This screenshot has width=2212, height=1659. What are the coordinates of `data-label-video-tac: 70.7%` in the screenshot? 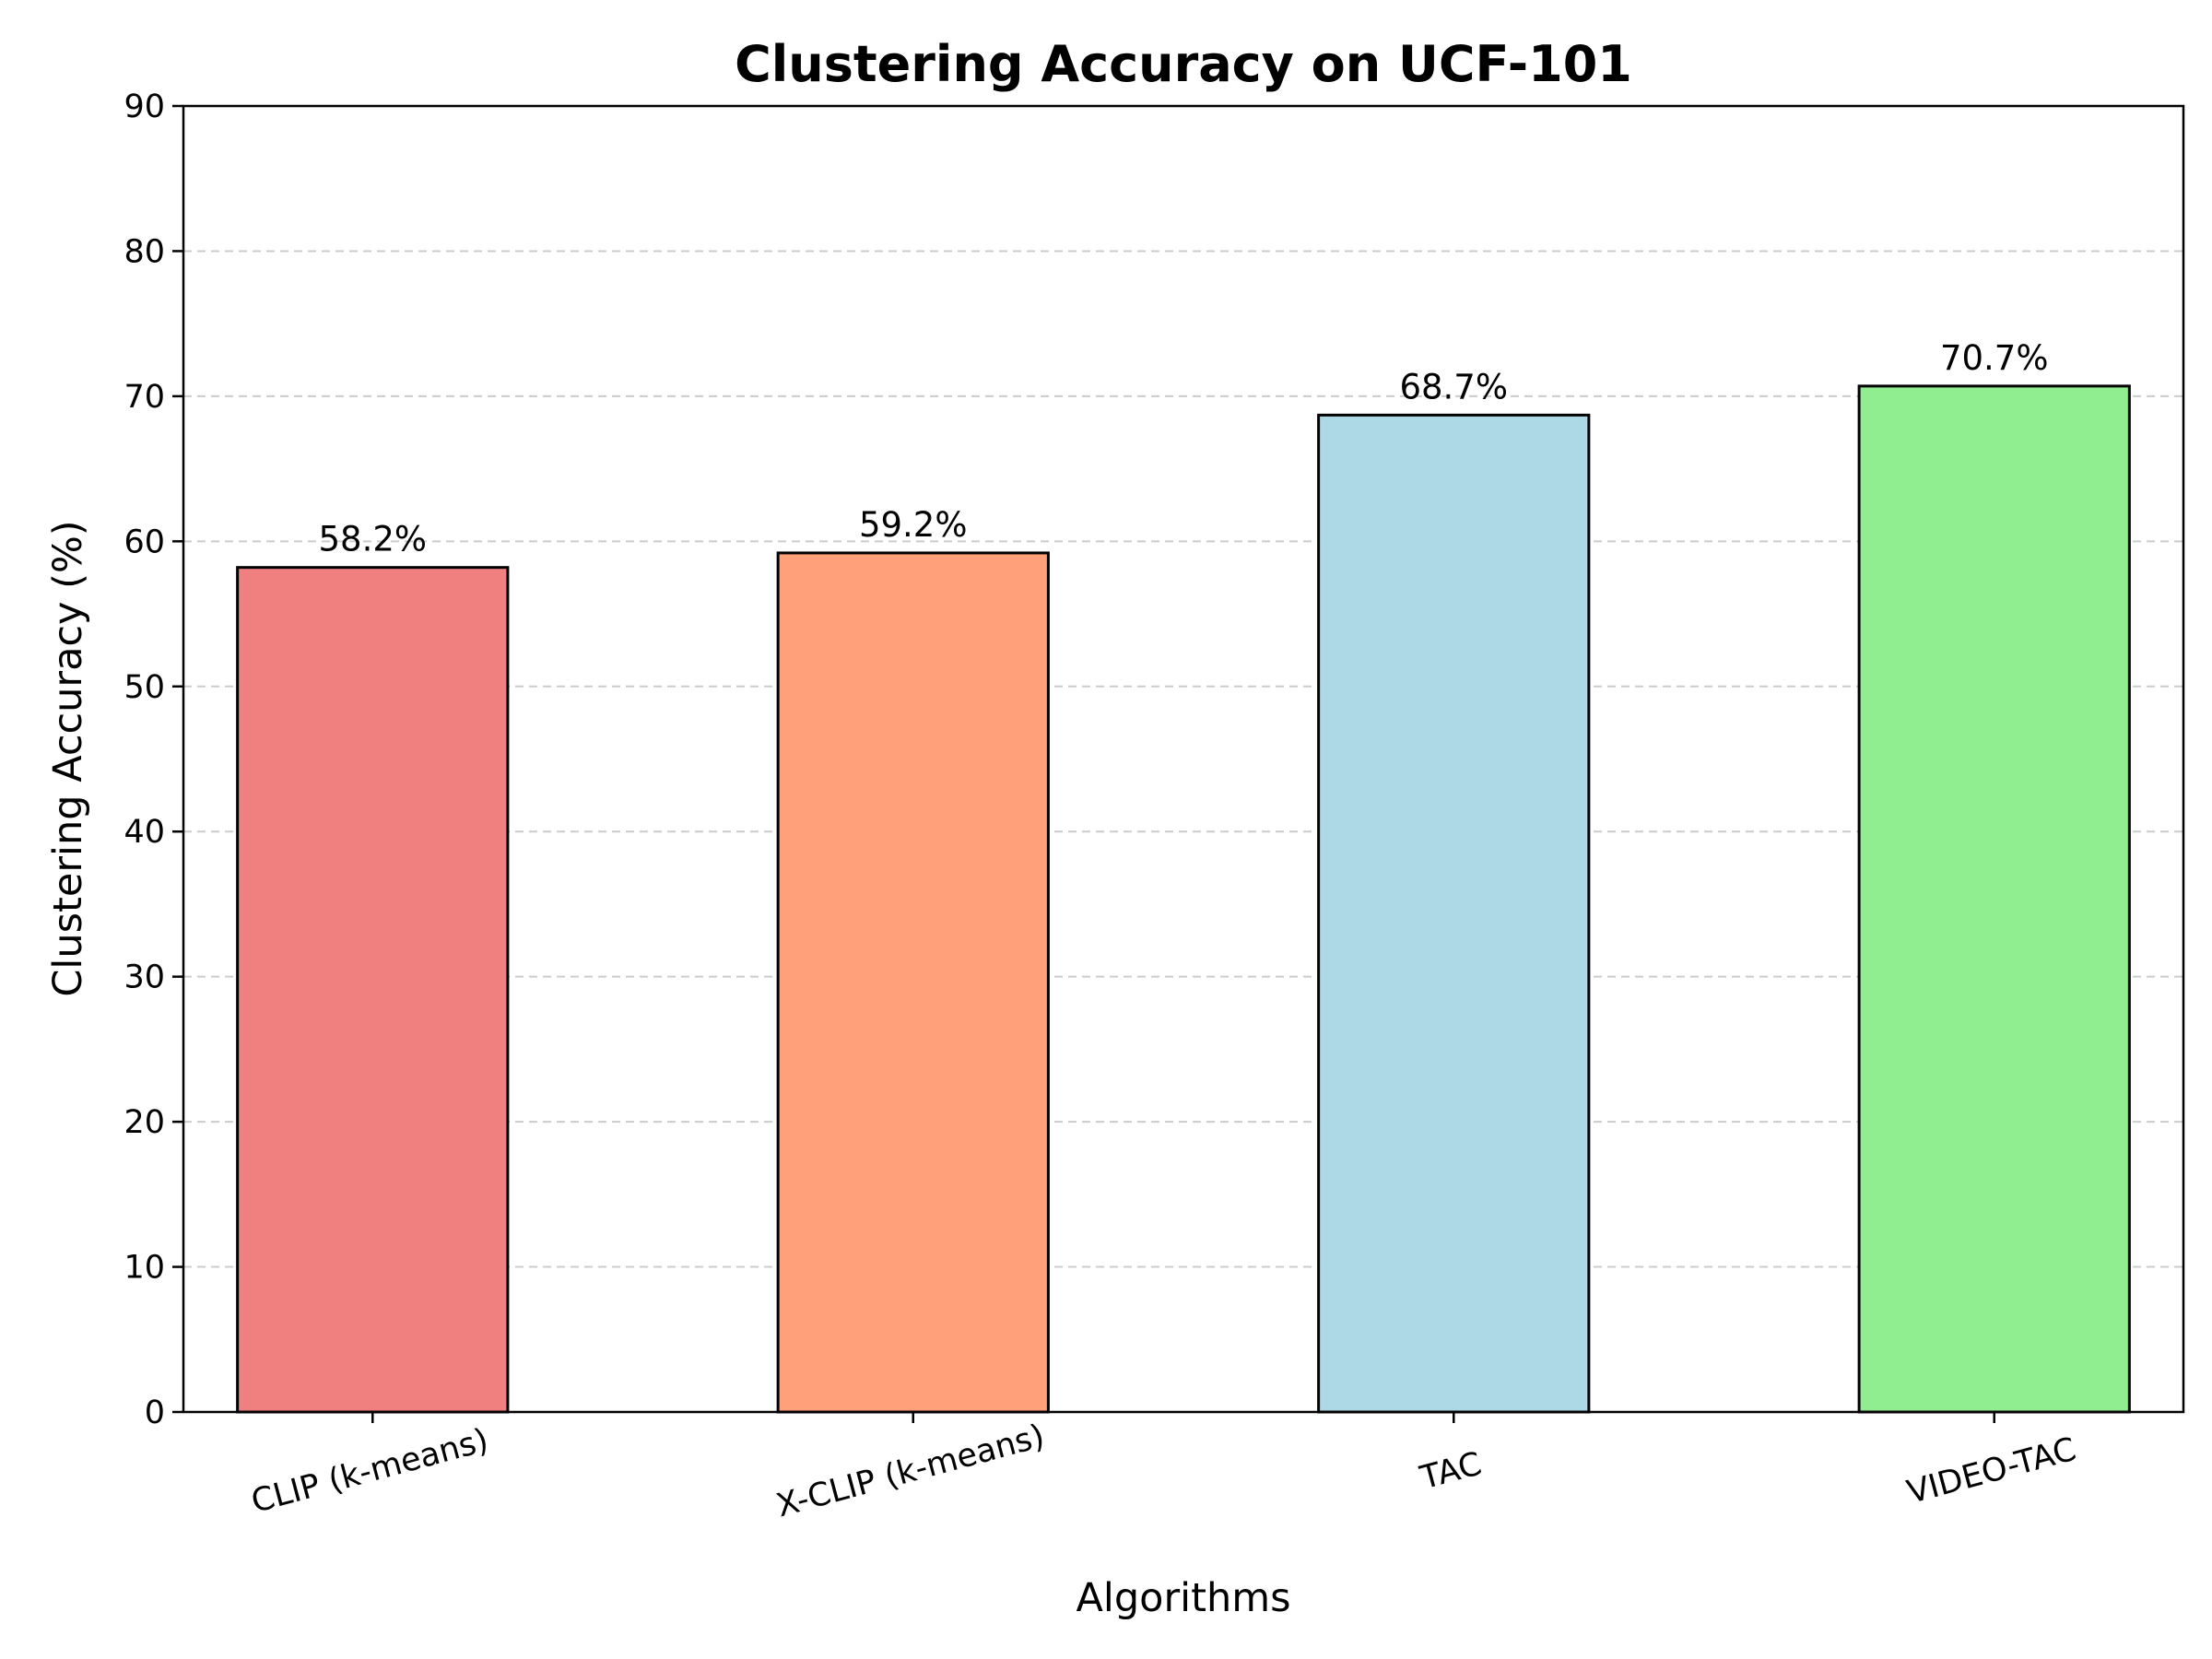 It's located at (1994, 358).